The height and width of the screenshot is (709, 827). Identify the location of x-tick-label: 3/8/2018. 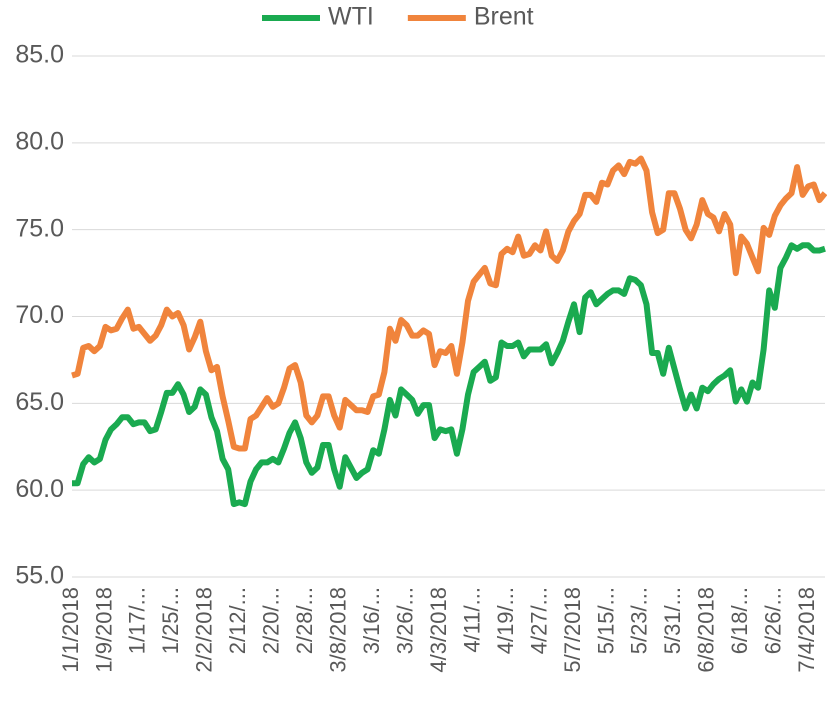
(338, 630).